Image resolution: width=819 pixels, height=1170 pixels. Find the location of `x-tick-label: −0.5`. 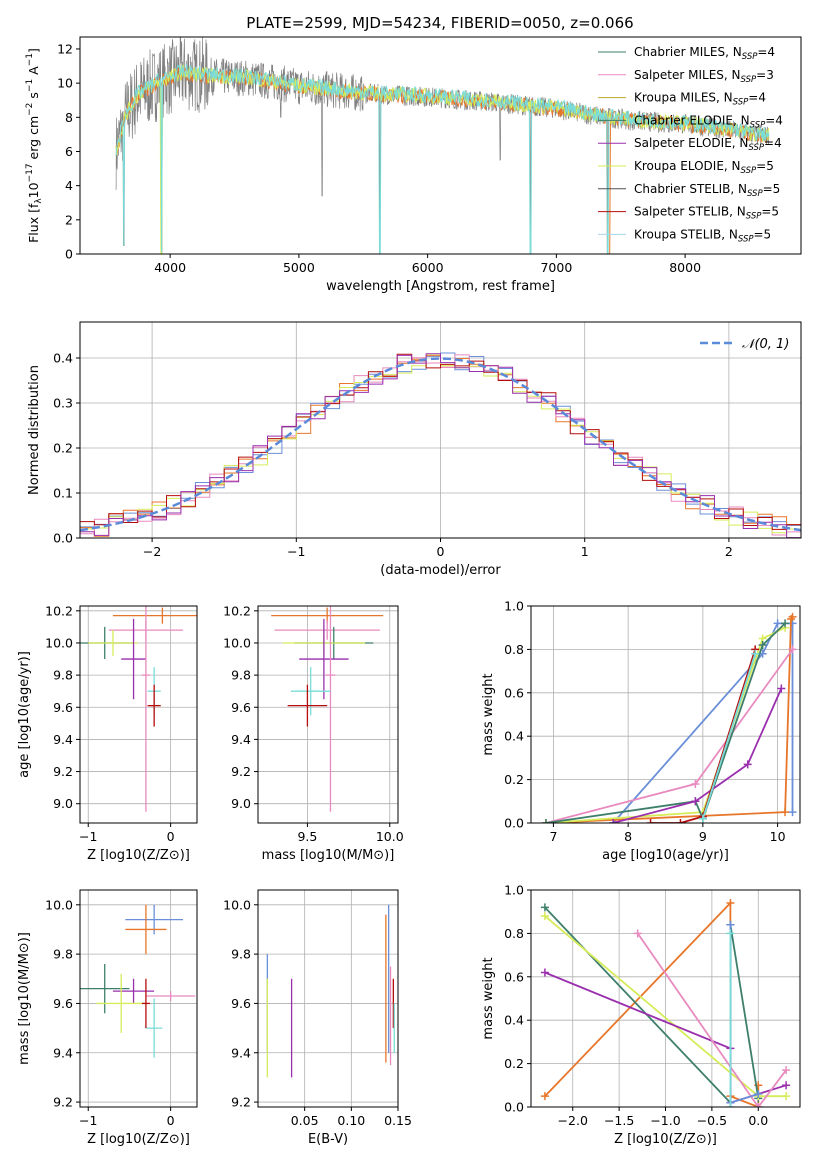

x-tick-label: −0.5 is located at coordinates (712, 1120).